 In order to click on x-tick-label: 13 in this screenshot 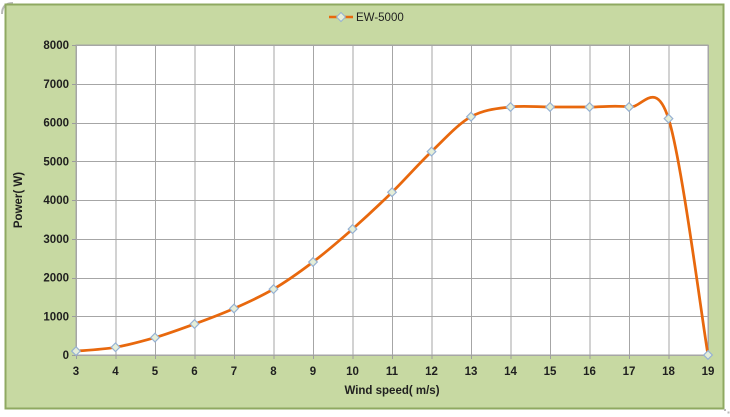, I will do `click(471, 372)`.